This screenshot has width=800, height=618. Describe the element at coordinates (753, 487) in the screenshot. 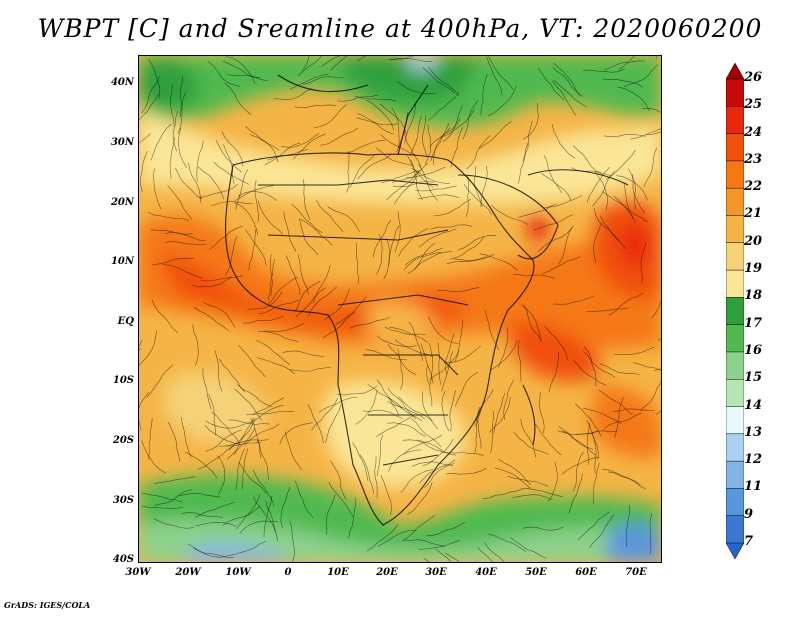

I see `colorbar-level-label: 11` at that location.